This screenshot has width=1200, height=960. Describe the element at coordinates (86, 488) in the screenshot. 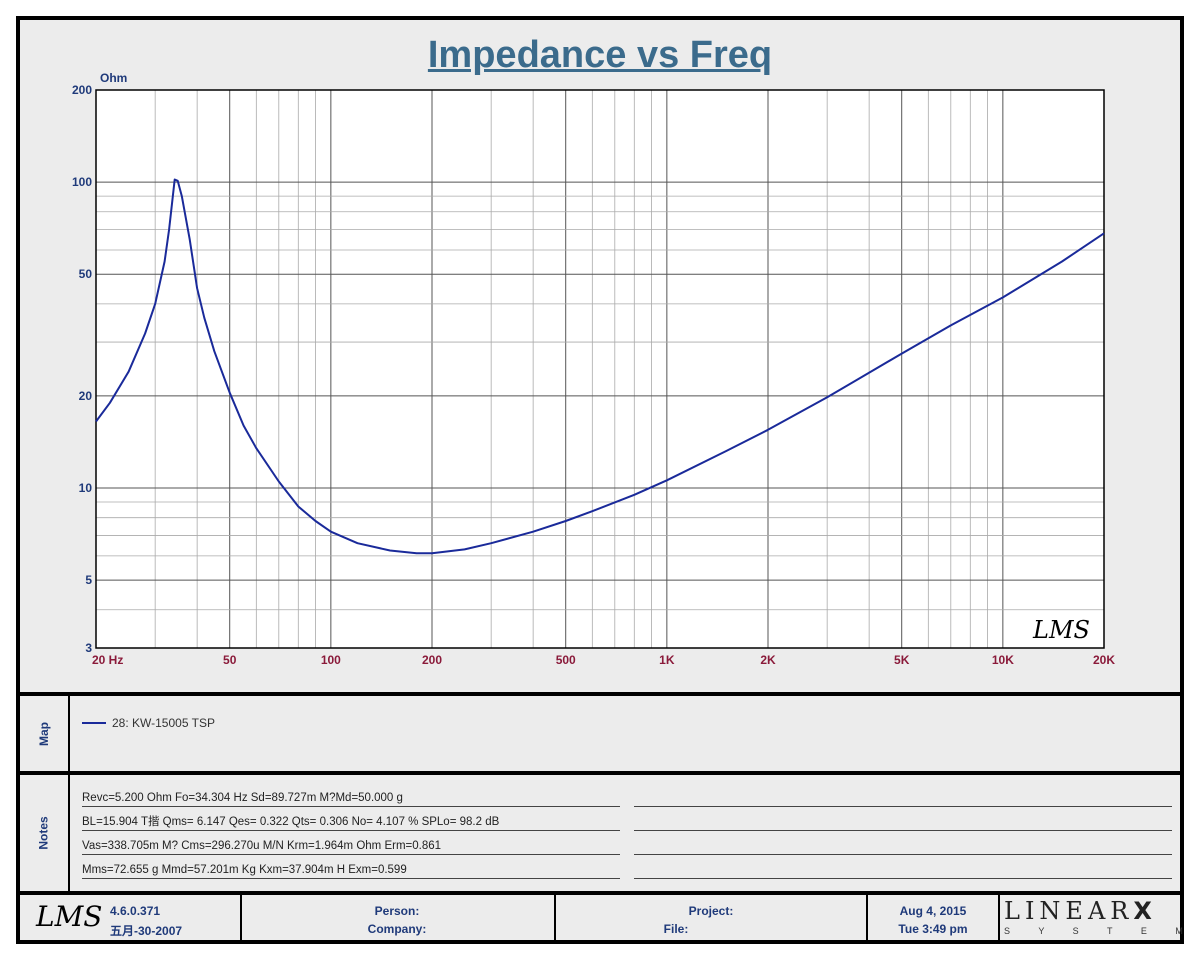

I see `y-tick-label: 10` at that location.